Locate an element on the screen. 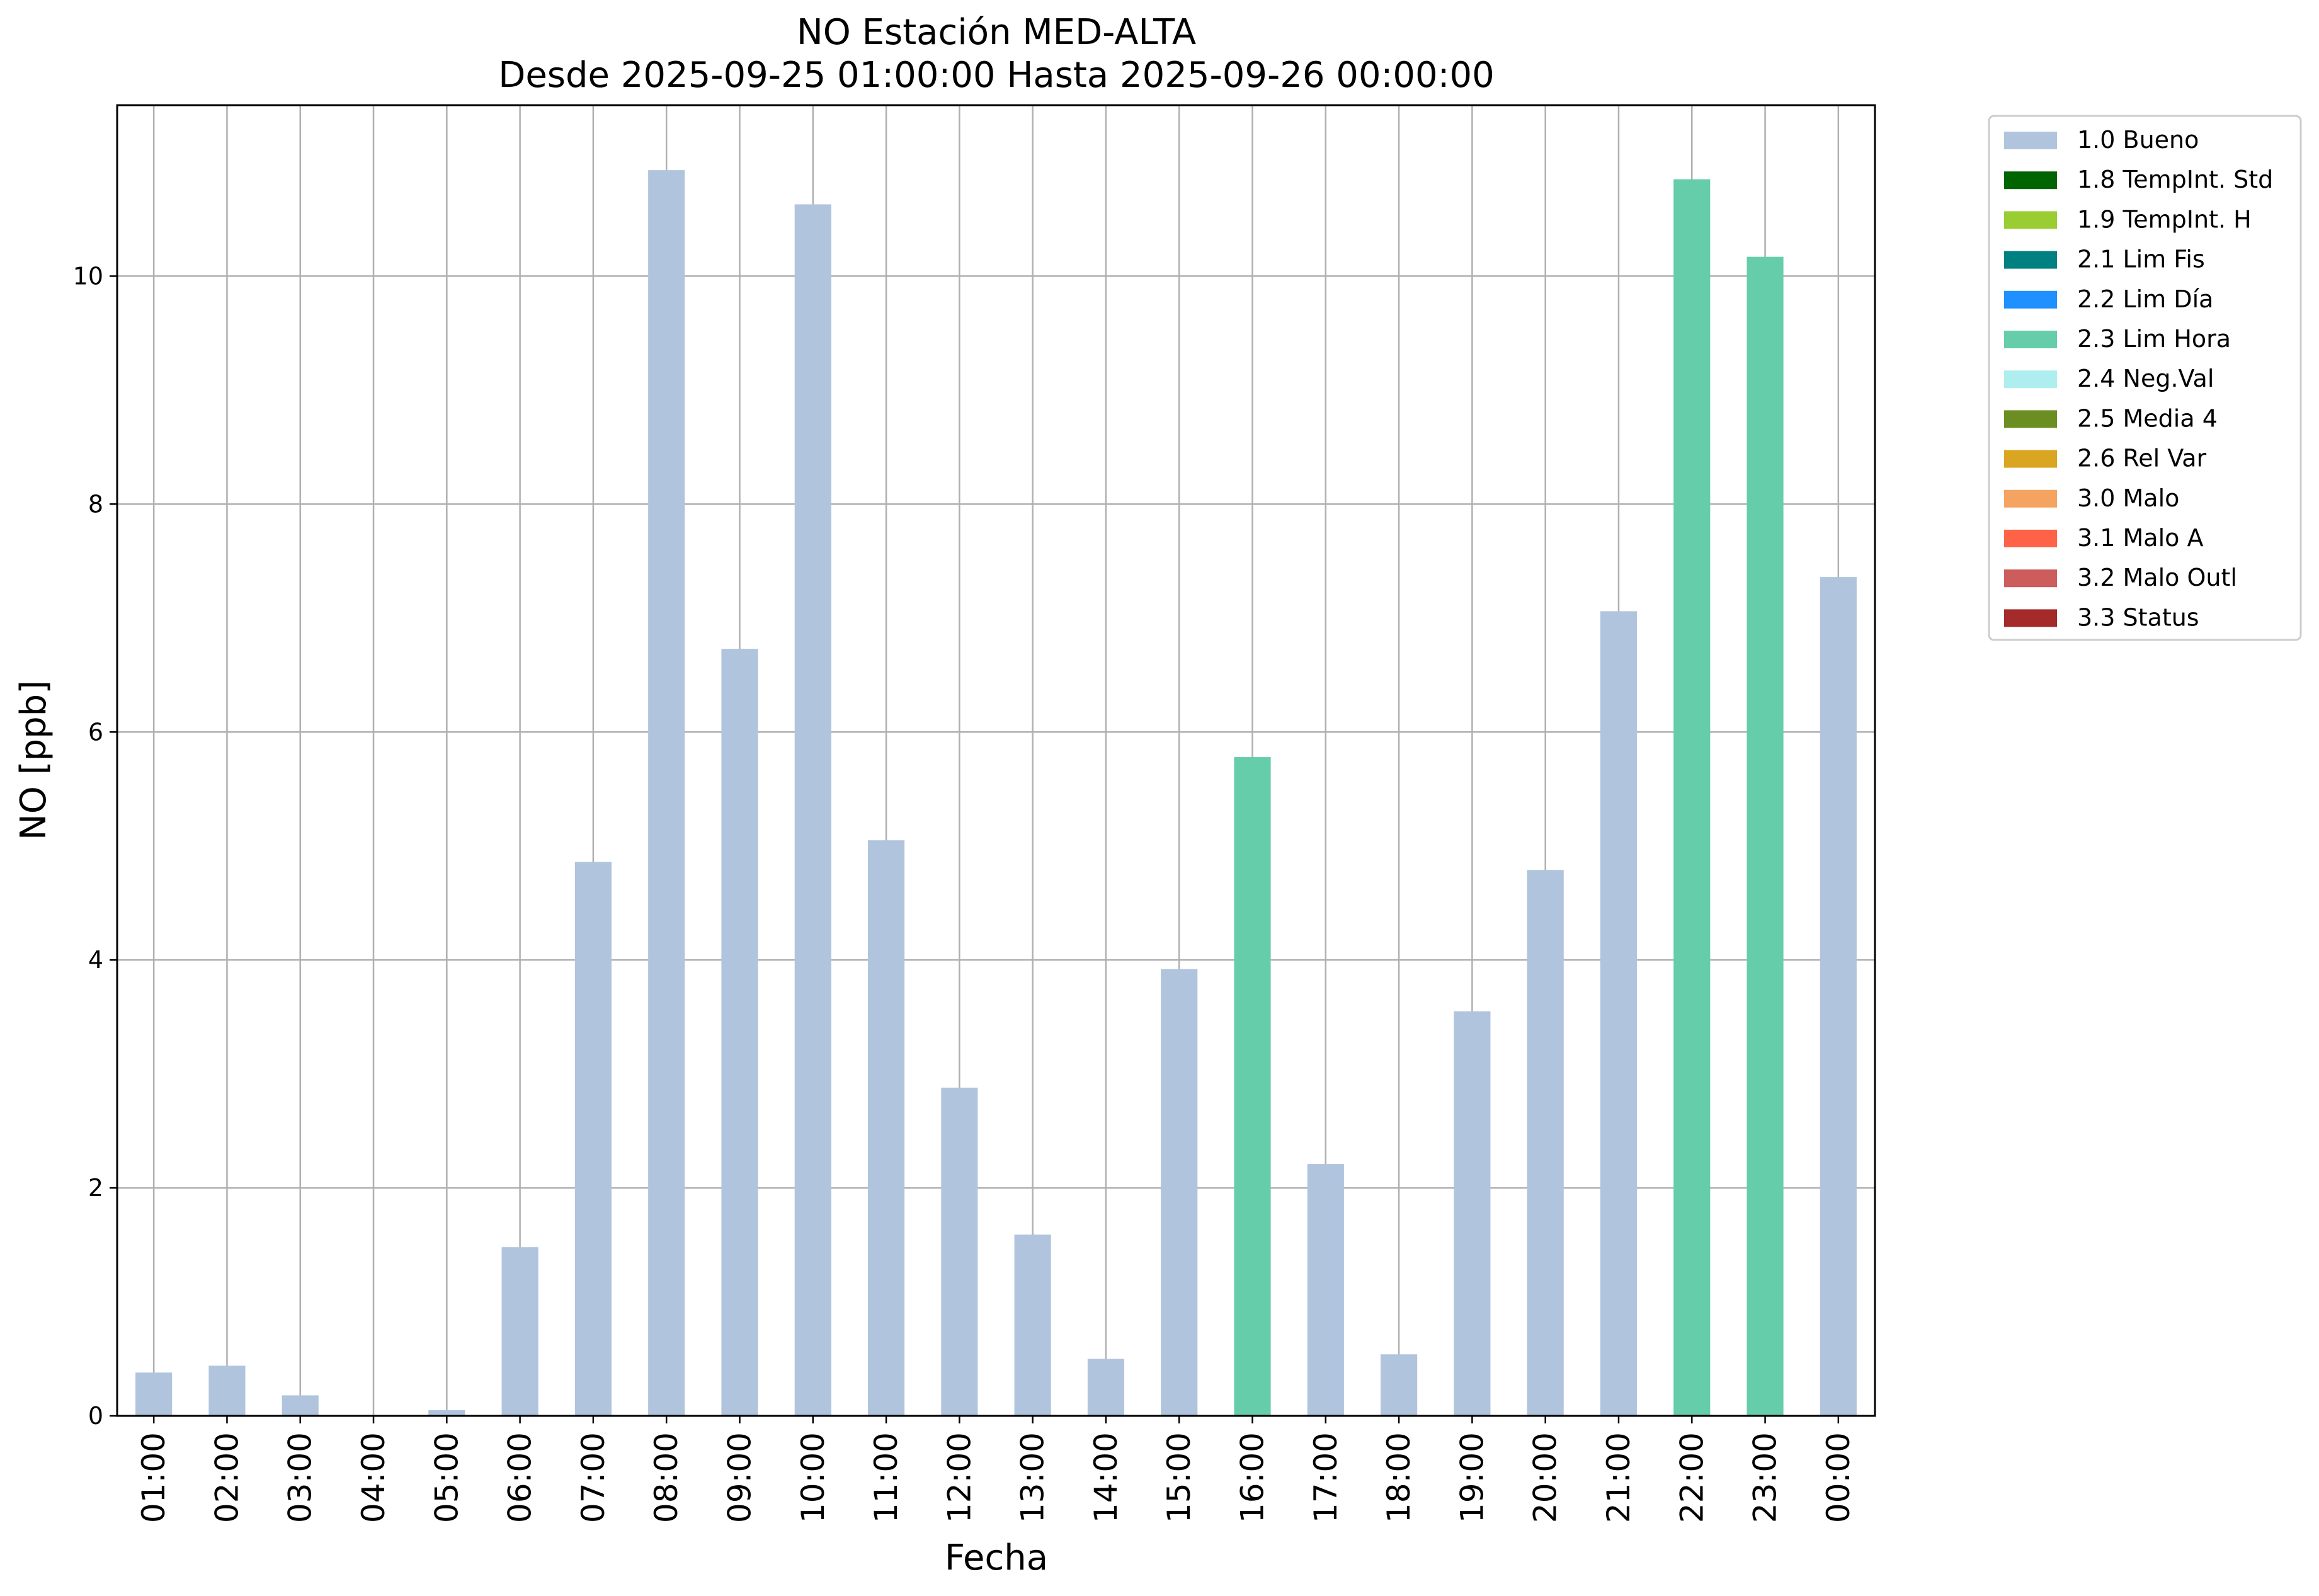 This screenshot has width=2319, height=1596. bar-20:00 is located at coordinates (1545, 1143).